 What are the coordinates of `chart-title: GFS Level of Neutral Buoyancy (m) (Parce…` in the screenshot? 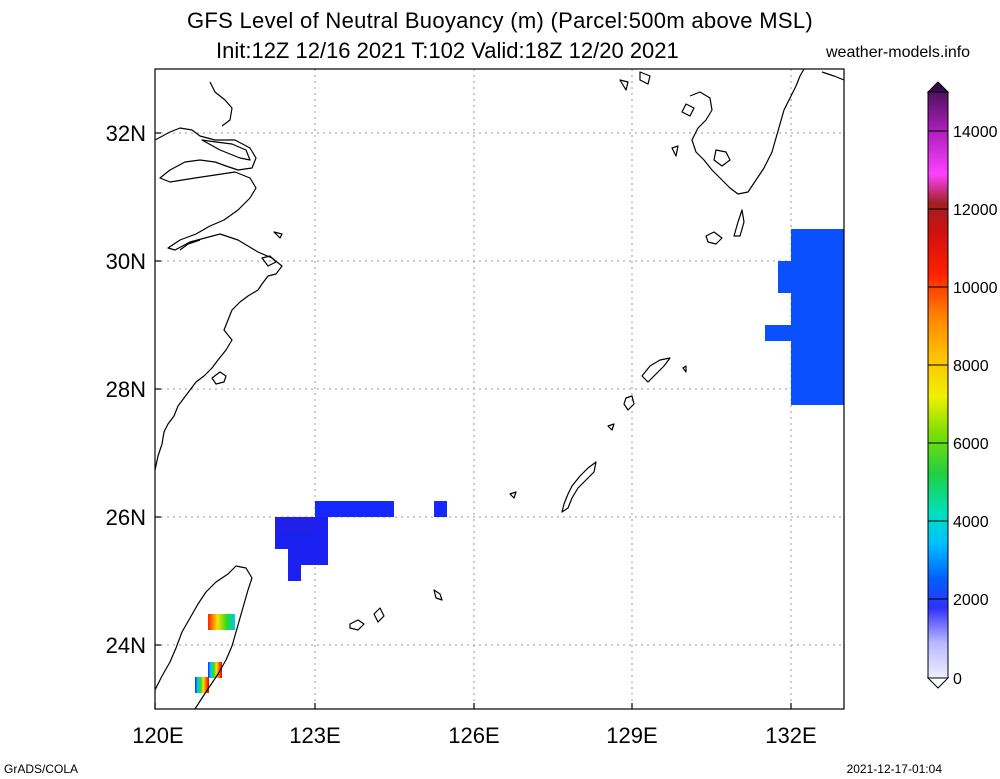 It's located at (499, 20).